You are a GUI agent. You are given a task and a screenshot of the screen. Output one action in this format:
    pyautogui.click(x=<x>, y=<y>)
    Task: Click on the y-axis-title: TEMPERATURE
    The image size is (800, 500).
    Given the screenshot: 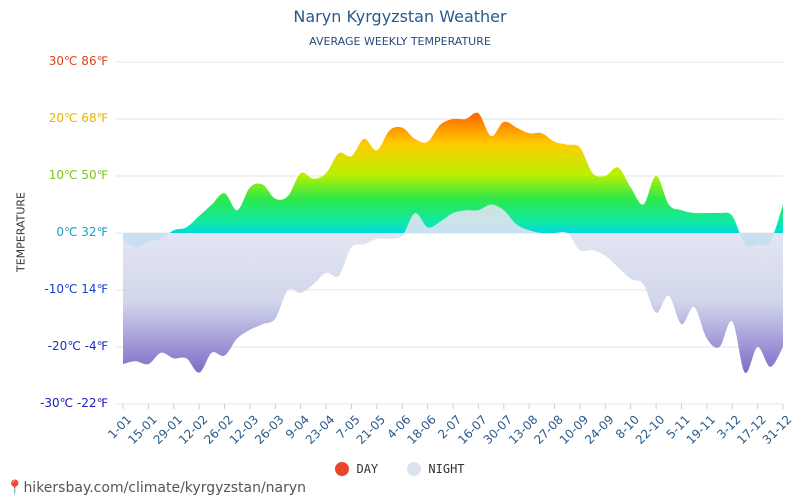 What is the action you would take?
    pyautogui.click(x=21, y=232)
    